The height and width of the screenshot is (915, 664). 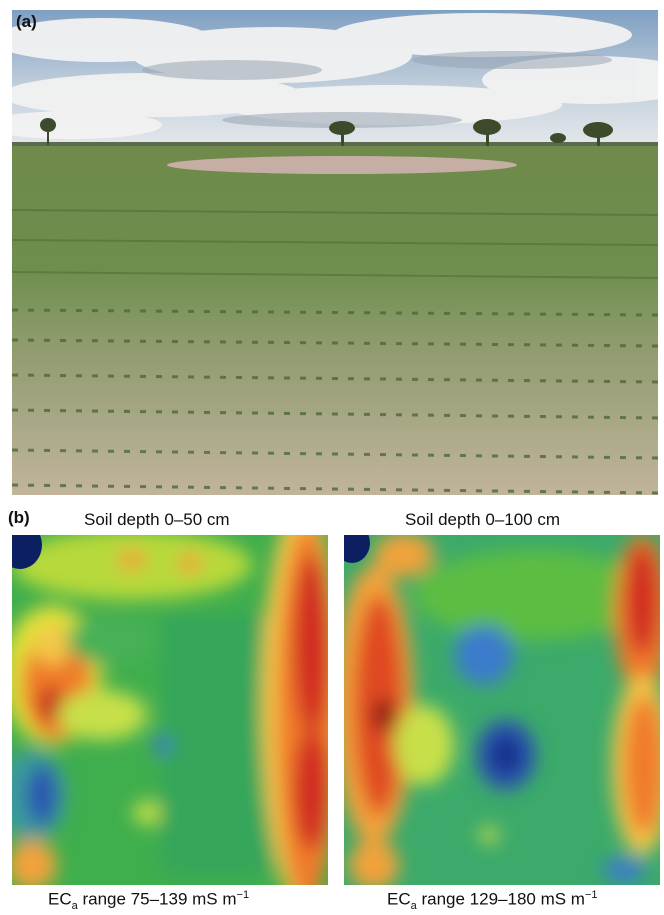 What do you see at coordinates (482, 519) in the screenshot?
I see `map-2-title: Soil depth 0–100 cm` at bounding box center [482, 519].